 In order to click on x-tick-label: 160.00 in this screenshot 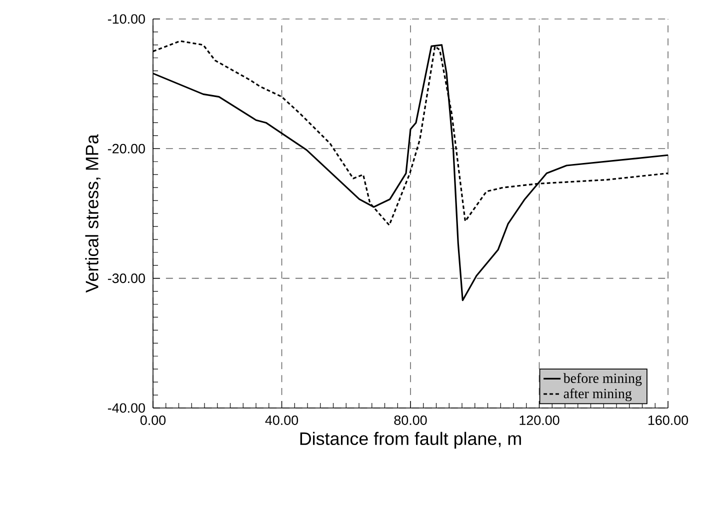, I will do `click(668, 420)`.